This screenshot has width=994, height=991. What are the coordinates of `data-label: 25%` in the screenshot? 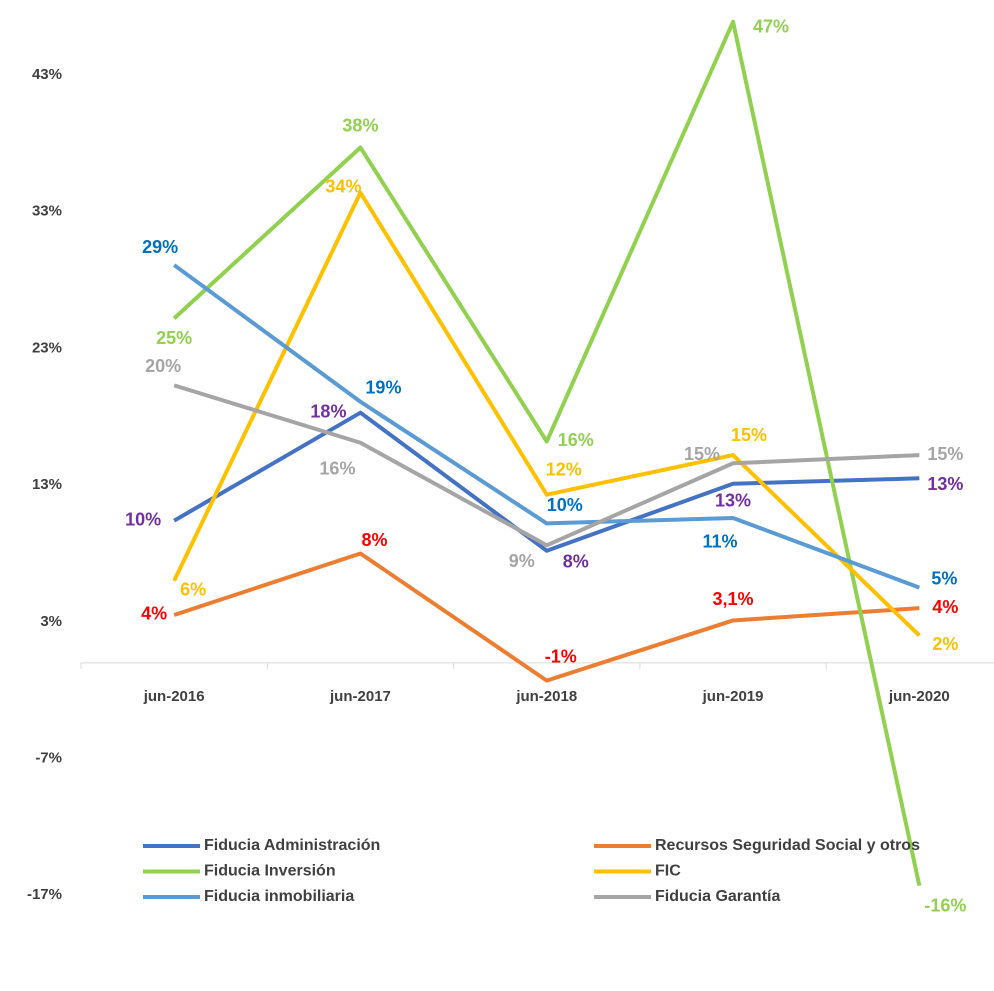 It's located at (174, 338).